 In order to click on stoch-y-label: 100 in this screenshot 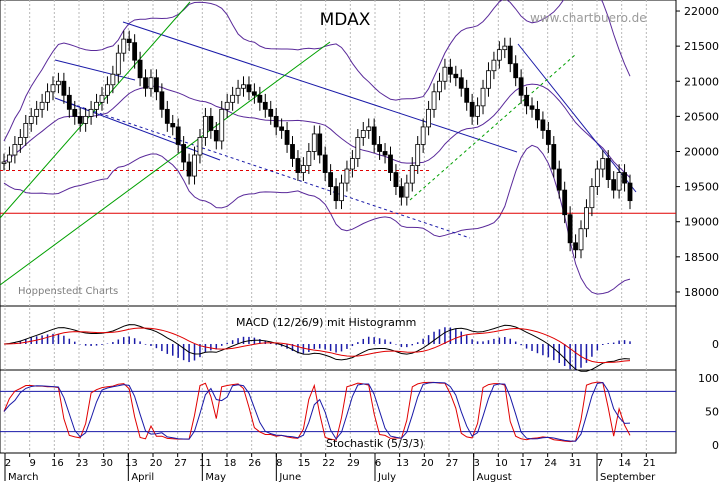, I will do `click(708, 378)`.